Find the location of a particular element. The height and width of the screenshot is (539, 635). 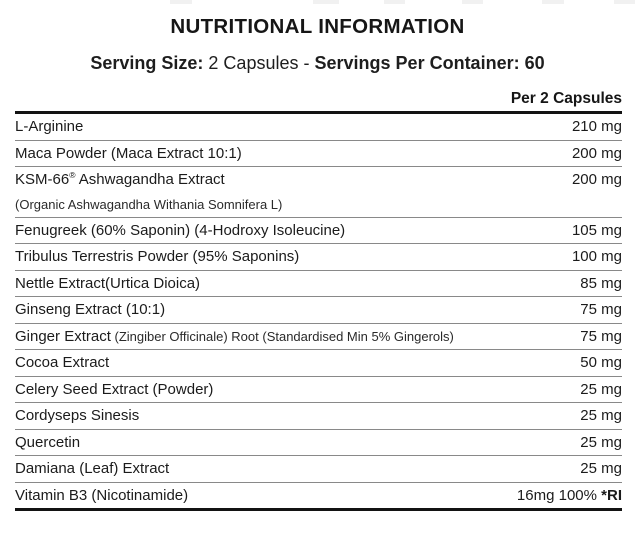

table-row: Nettle Extract(Urtica Dioica) 85 mg is located at coordinates (318, 284).